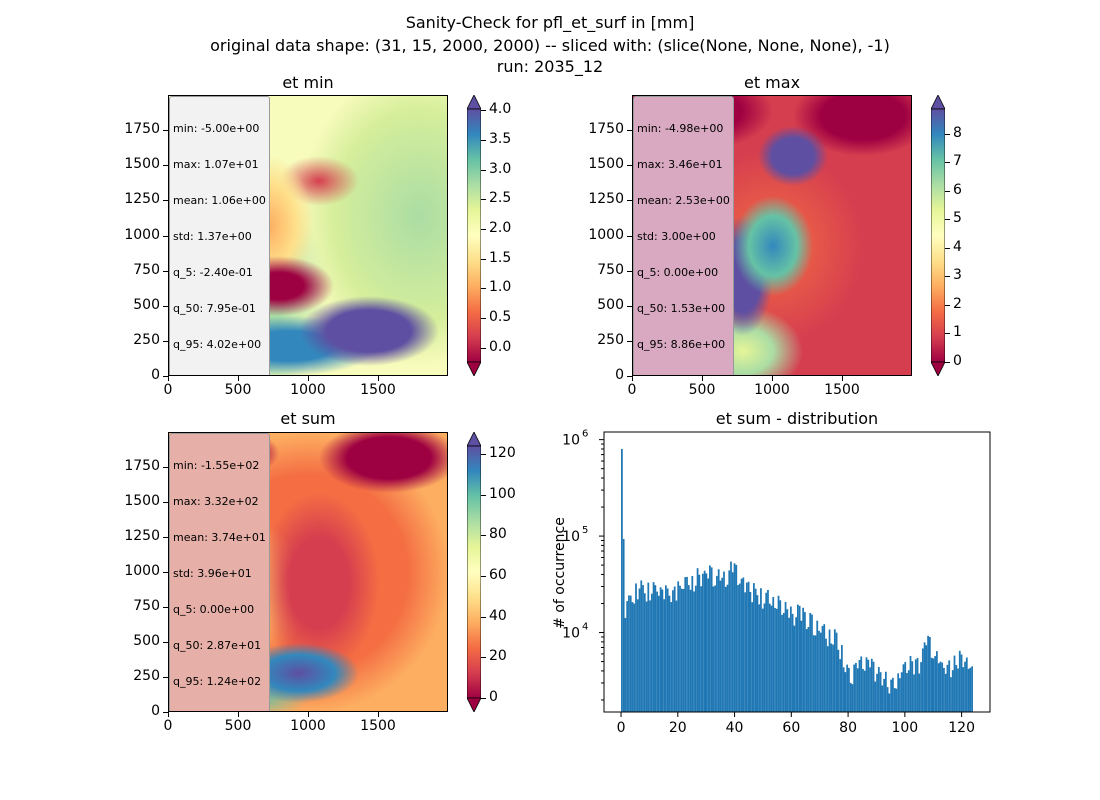  Describe the element at coordinates (797, 572) in the screenshot. I see `histogram-frame` at that location.